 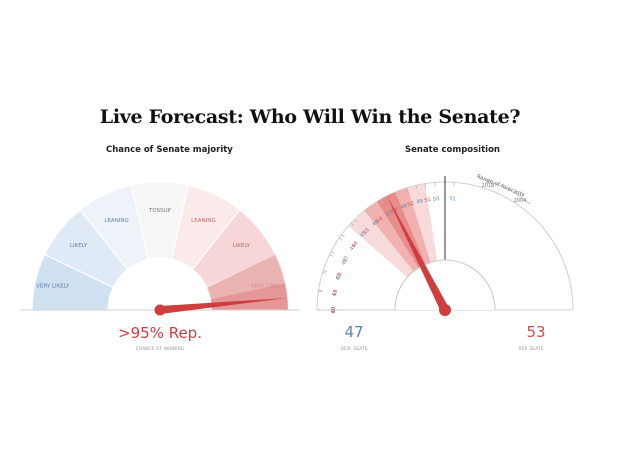 I want to click on dem-tick-label-50: 50, so click(x=436, y=199).